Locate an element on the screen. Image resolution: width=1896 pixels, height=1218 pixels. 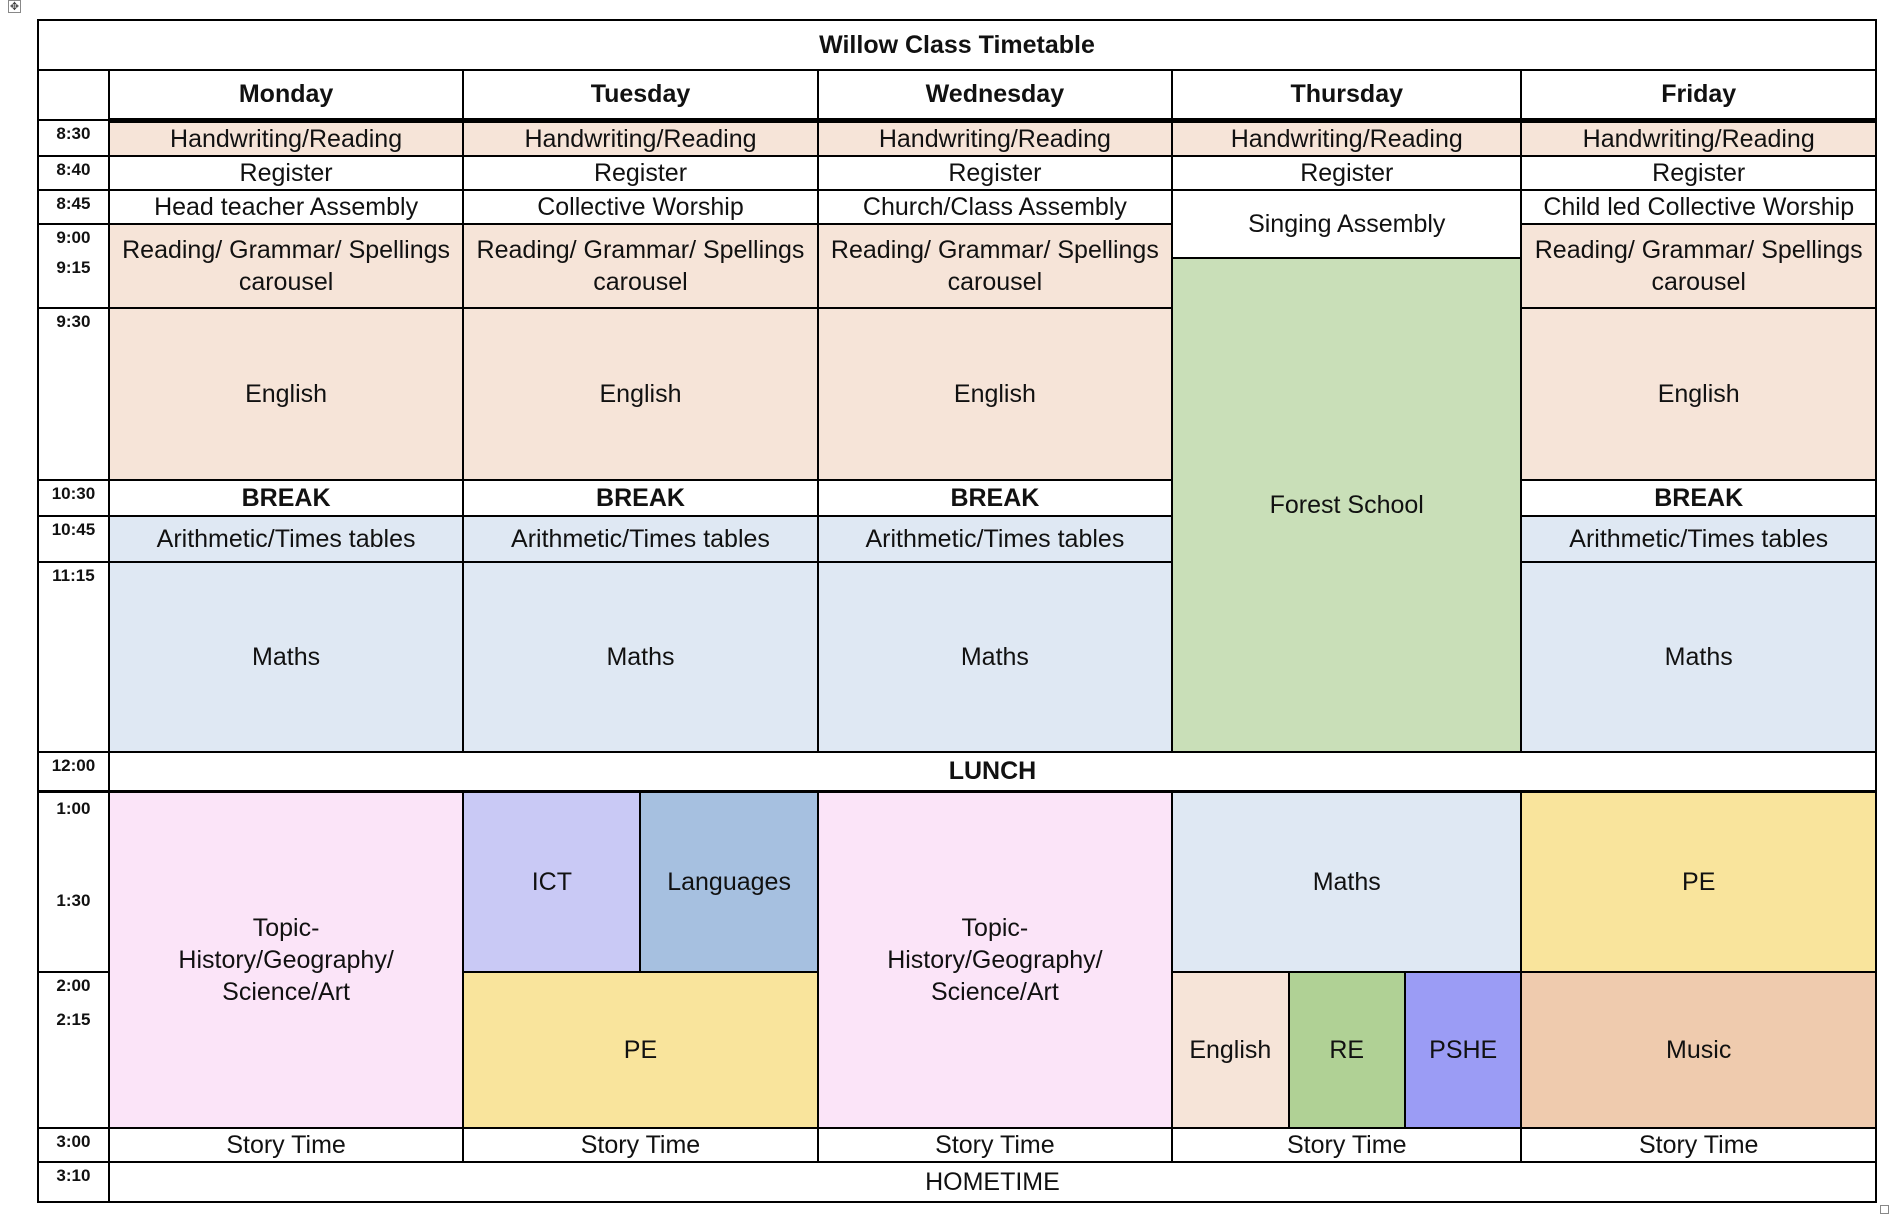
story-time-wed: Story Time is located at coordinates (995, 1144).